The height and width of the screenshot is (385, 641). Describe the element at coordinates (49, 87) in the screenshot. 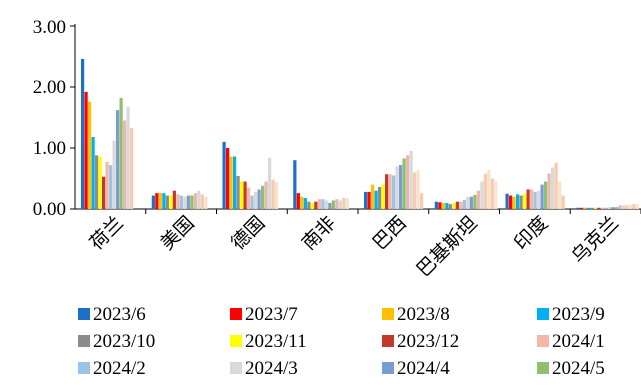

I see `y-tick-label: 2.00` at that location.